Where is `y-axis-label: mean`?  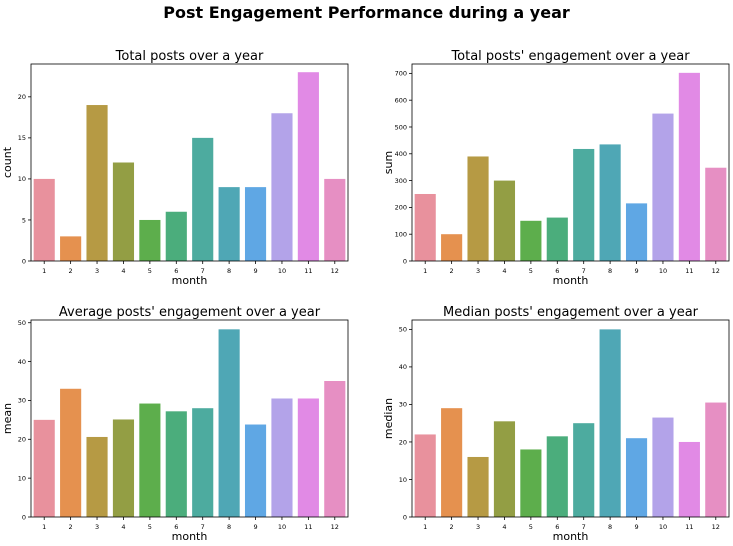
y-axis-label: mean is located at coordinates (7, 418).